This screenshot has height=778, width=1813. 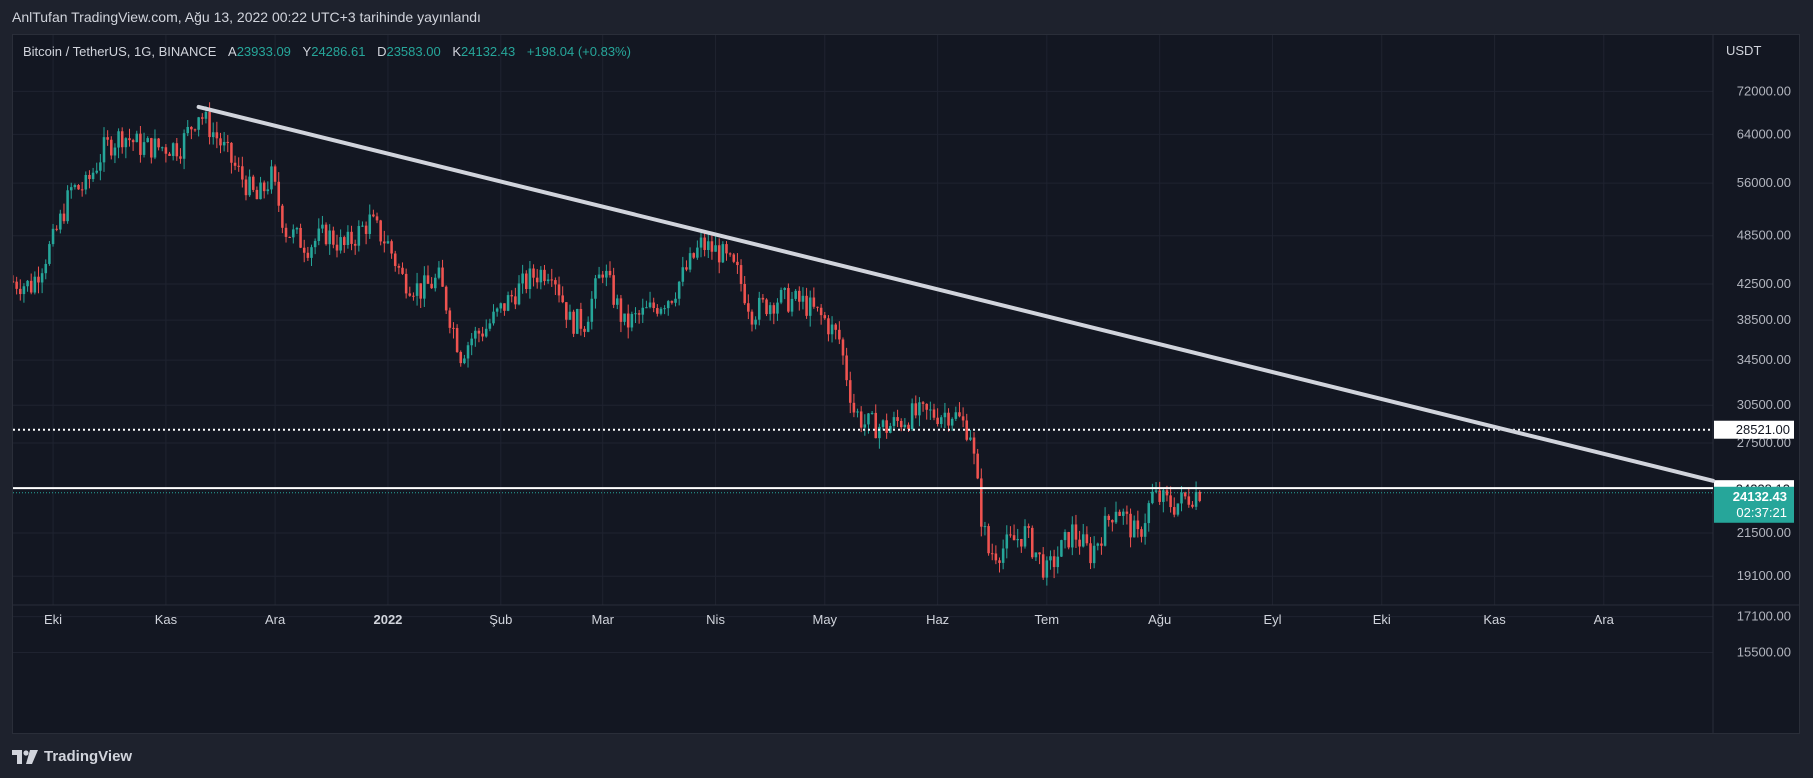 I want to click on x-tick-label: Şub, so click(x=500, y=619).